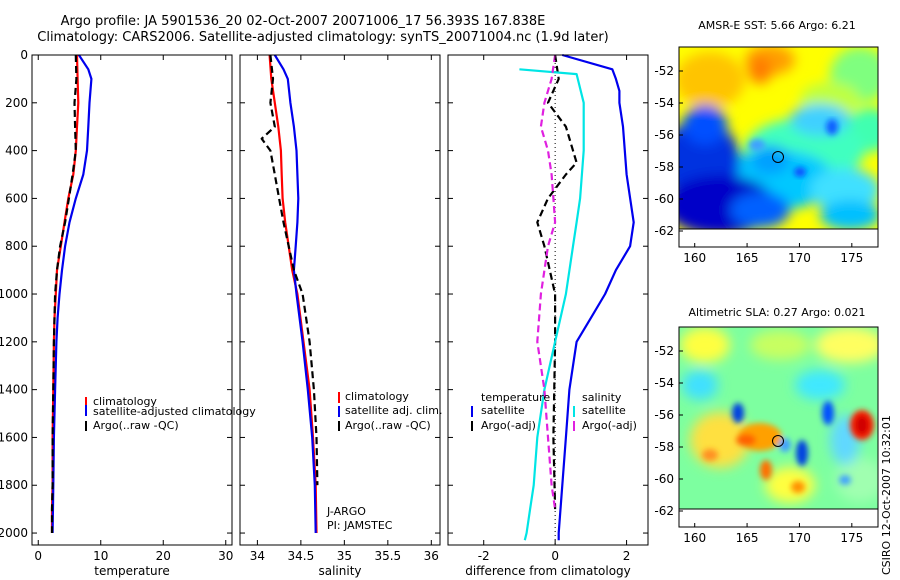 The height and width of the screenshot is (580, 900). What do you see at coordinates (387, 556) in the screenshot?
I see `x-tick-label: 35.5` at bounding box center [387, 556].